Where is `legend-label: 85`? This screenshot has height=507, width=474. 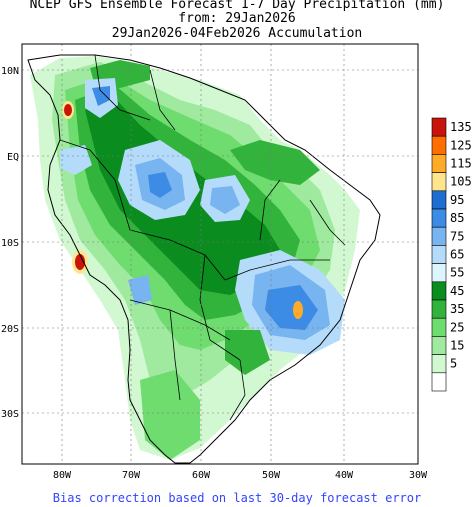 legend-label: 85 is located at coordinates (457, 218).